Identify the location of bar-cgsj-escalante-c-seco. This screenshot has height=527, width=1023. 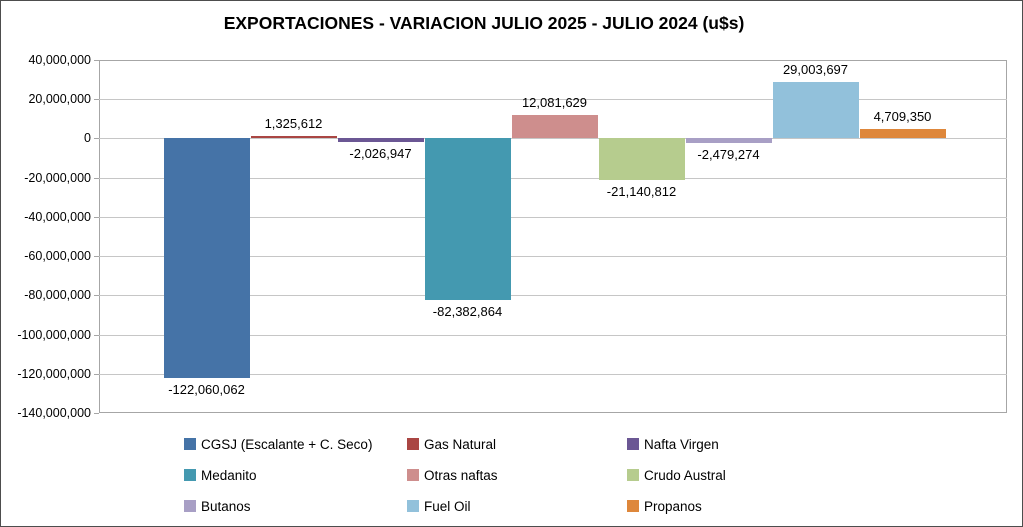
(206, 258).